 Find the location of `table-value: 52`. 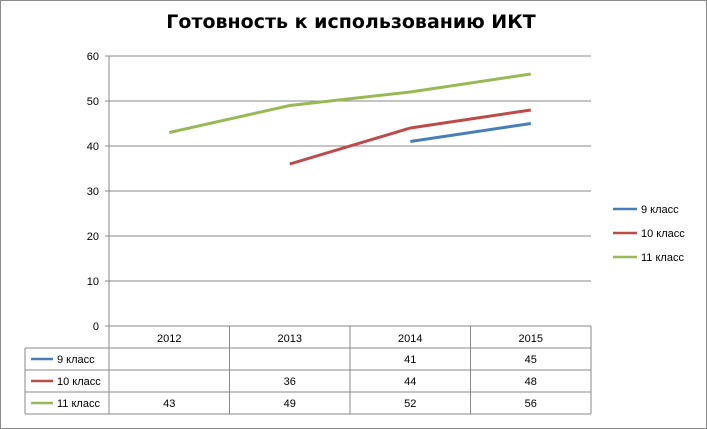

table-value: 52 is located at coordinates (410, 404).